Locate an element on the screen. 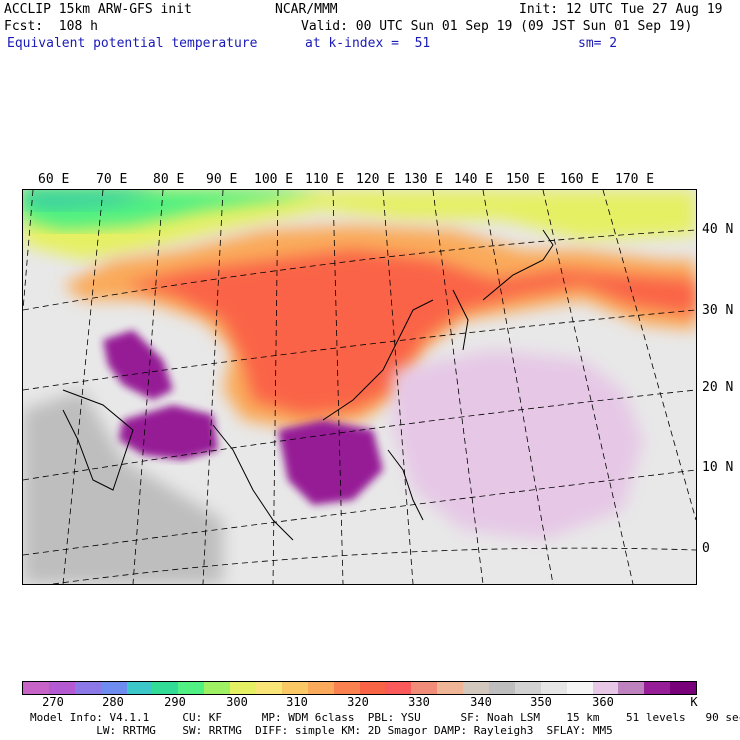 The height and width of the screenshot is (740, 740). colorbar-tick: 270 is located at coordinates (53, 702).